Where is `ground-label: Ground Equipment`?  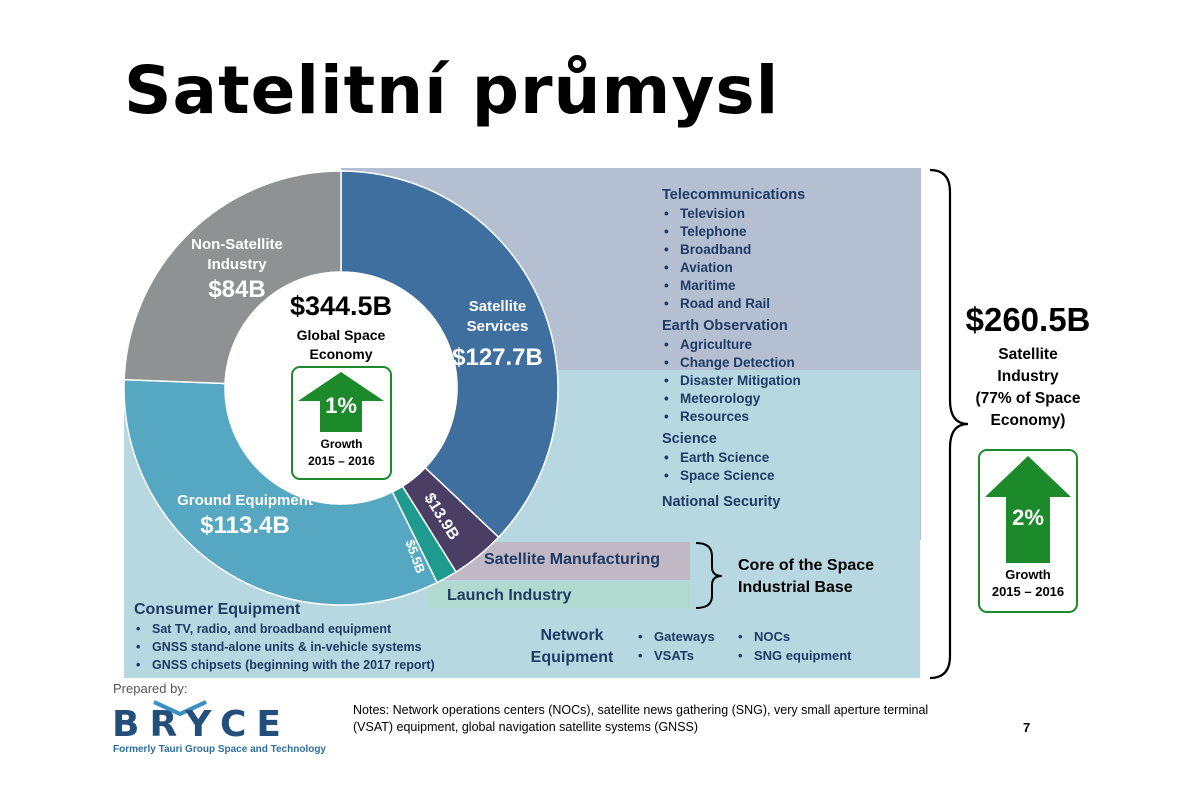 ground-label: Ground Equipment is located at coordinates (245, 501).